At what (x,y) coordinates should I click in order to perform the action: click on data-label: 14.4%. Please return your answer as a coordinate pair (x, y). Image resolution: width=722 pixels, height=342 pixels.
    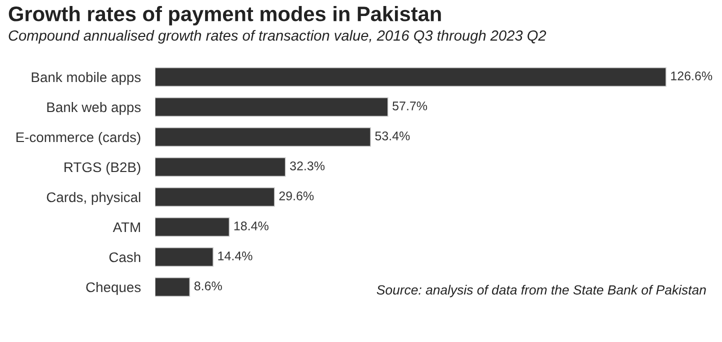
    Looking at the image, I should click on (235, 256).